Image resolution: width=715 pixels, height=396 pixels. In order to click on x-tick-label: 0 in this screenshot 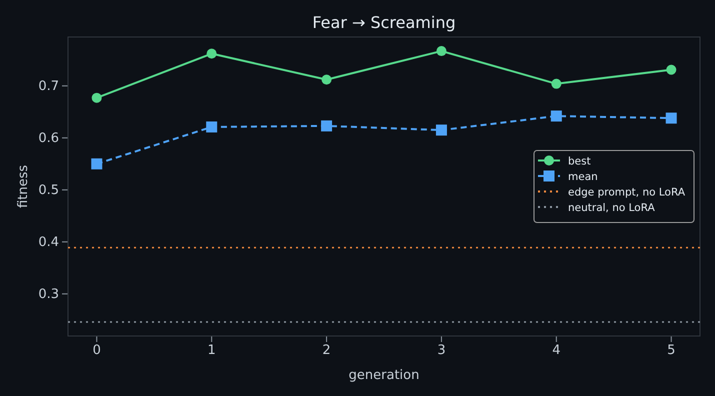, I will do `click(96, 350)`.